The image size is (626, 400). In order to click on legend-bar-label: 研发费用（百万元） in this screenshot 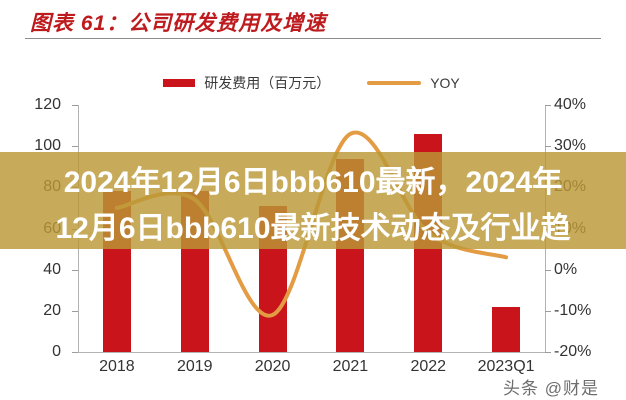, I will do `click(267, 83)`.